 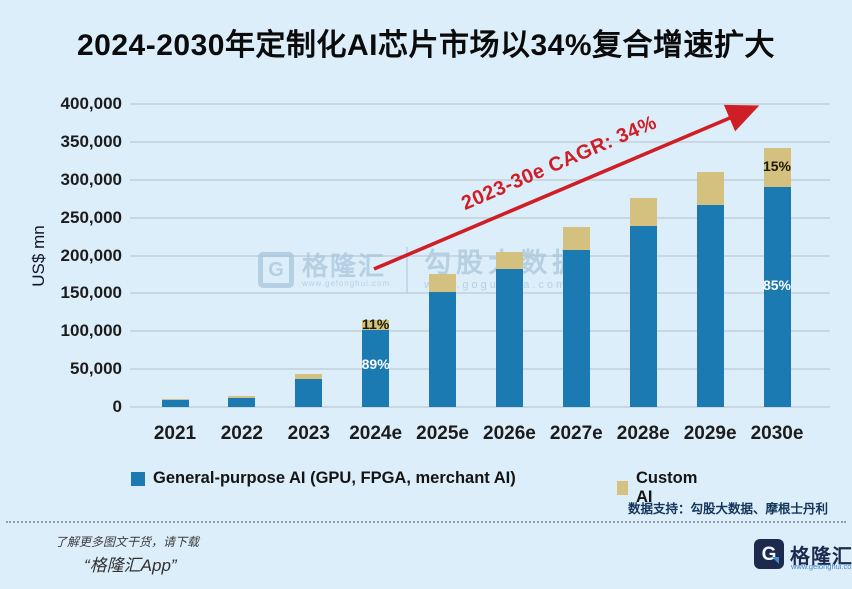 What do you see at coordinates (426, 522) in the screenshot?
I see `footer-separator` at bounding box center [426, 522].